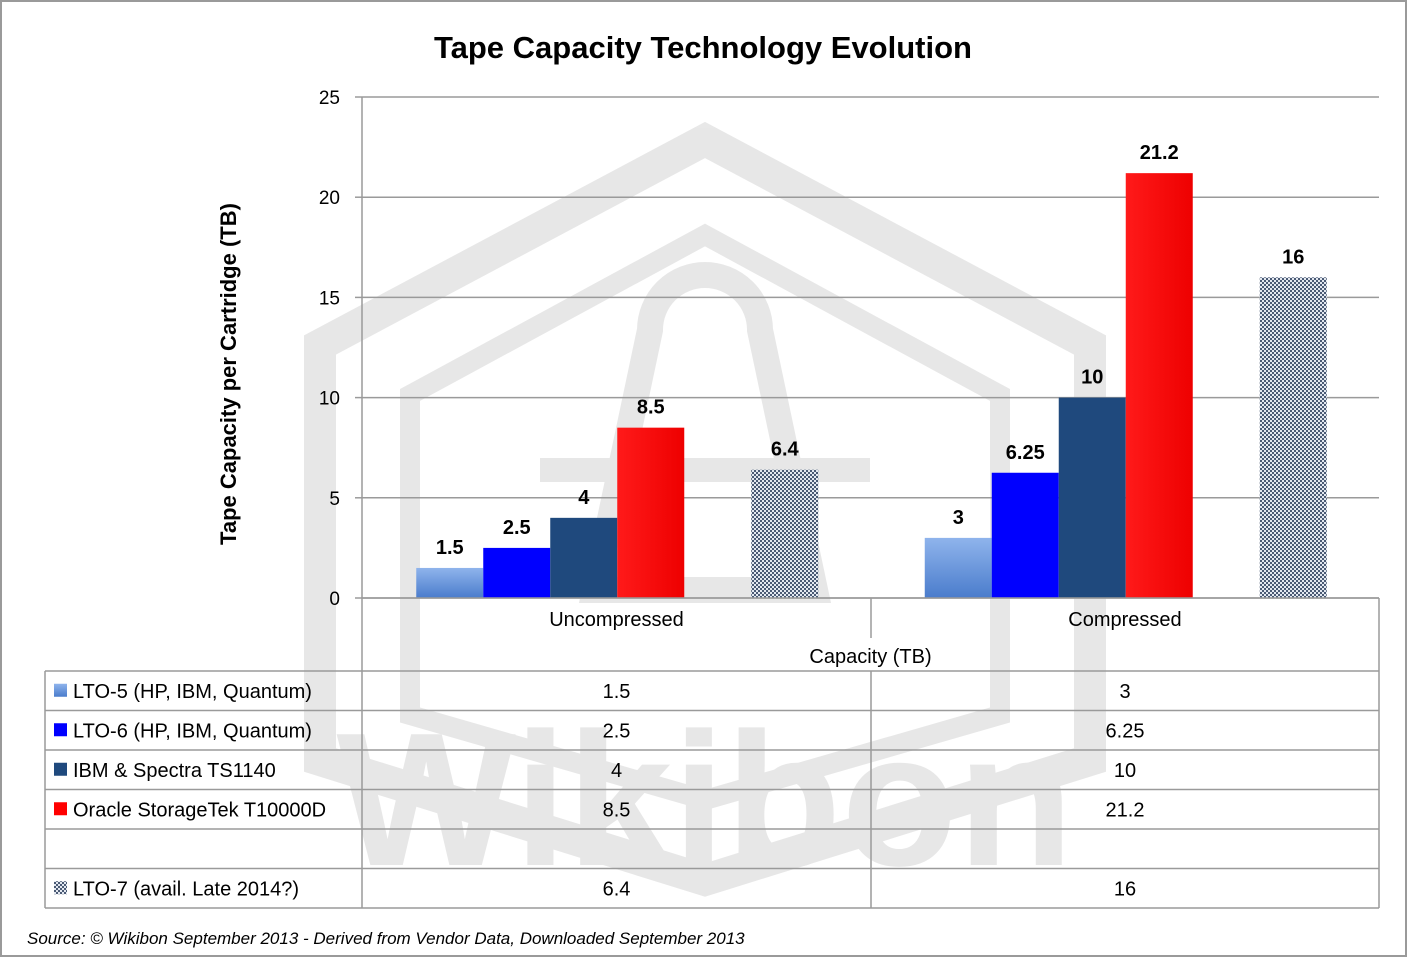 This screenshot has width=1407, height=957. Describe the element at coordinates (1159, 153) in the screenshot. I see `data-label: 21.2` at that location.